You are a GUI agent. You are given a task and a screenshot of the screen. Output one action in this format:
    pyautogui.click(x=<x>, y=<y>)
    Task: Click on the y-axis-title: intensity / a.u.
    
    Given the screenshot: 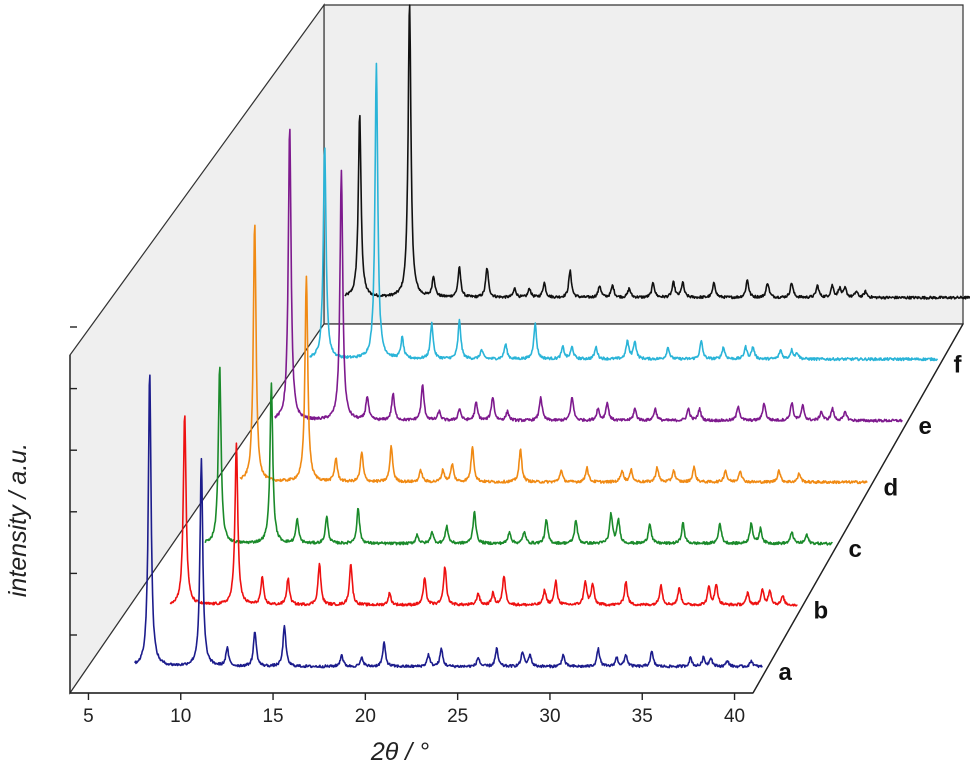 What is the action you would take?
    pyautogui.click(x=18, y=520)
    